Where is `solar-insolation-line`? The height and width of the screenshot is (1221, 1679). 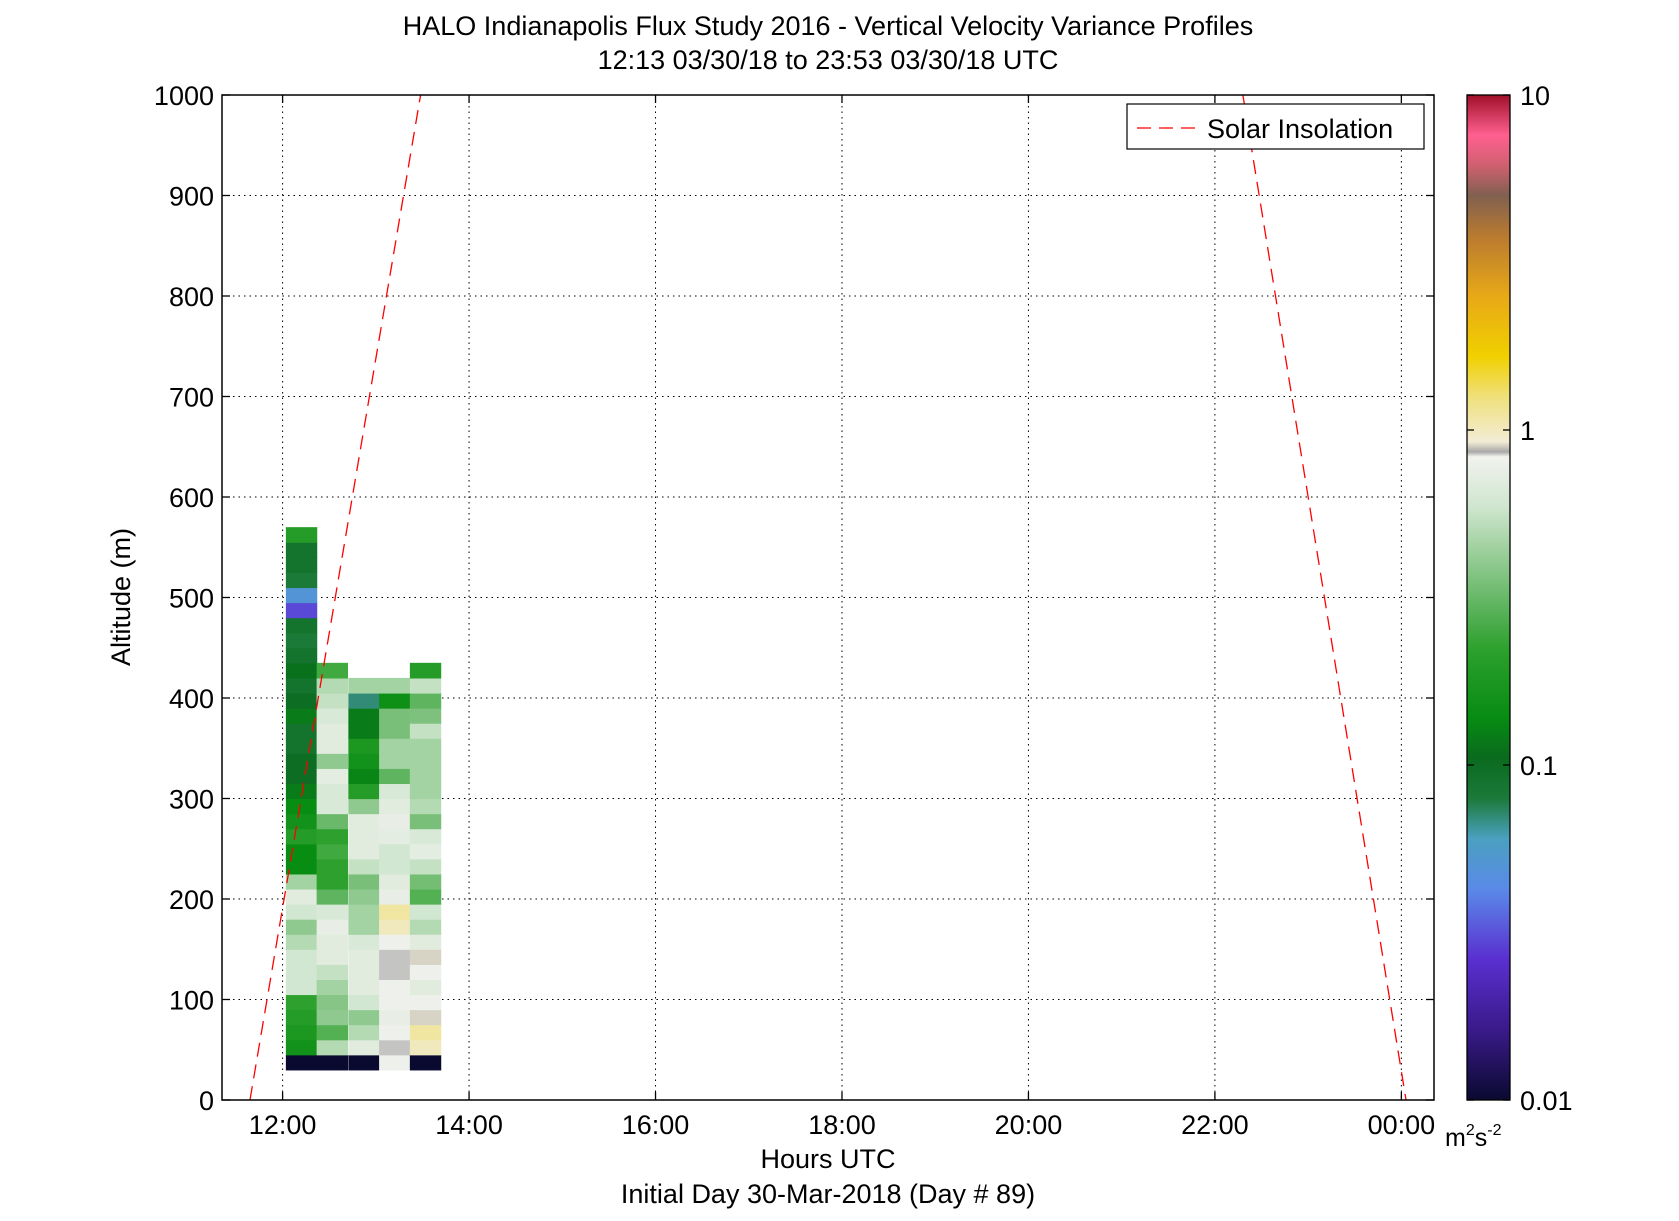 solar-insolation-line is located at coordinates (1324, 597).